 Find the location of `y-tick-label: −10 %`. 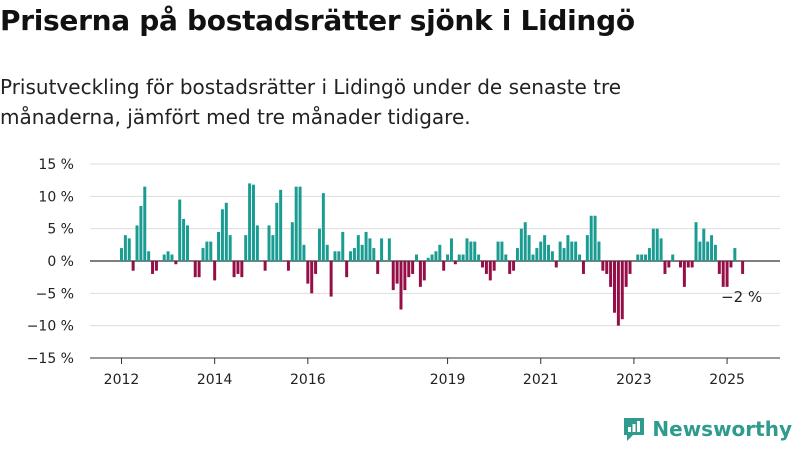

y-tick-label: −10 % is located at coordinates (50, 327).